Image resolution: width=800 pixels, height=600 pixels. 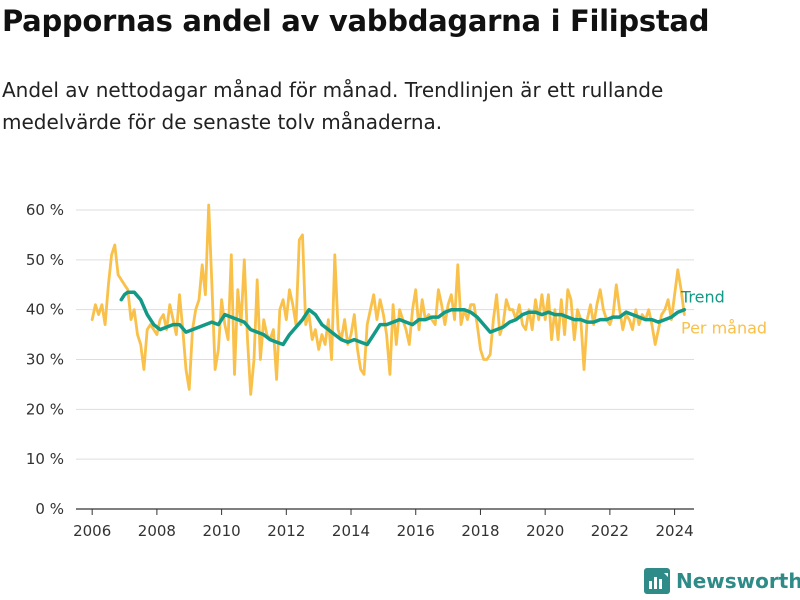 I want to click on x-tick-label: 2024, so click(x=674, y=531).